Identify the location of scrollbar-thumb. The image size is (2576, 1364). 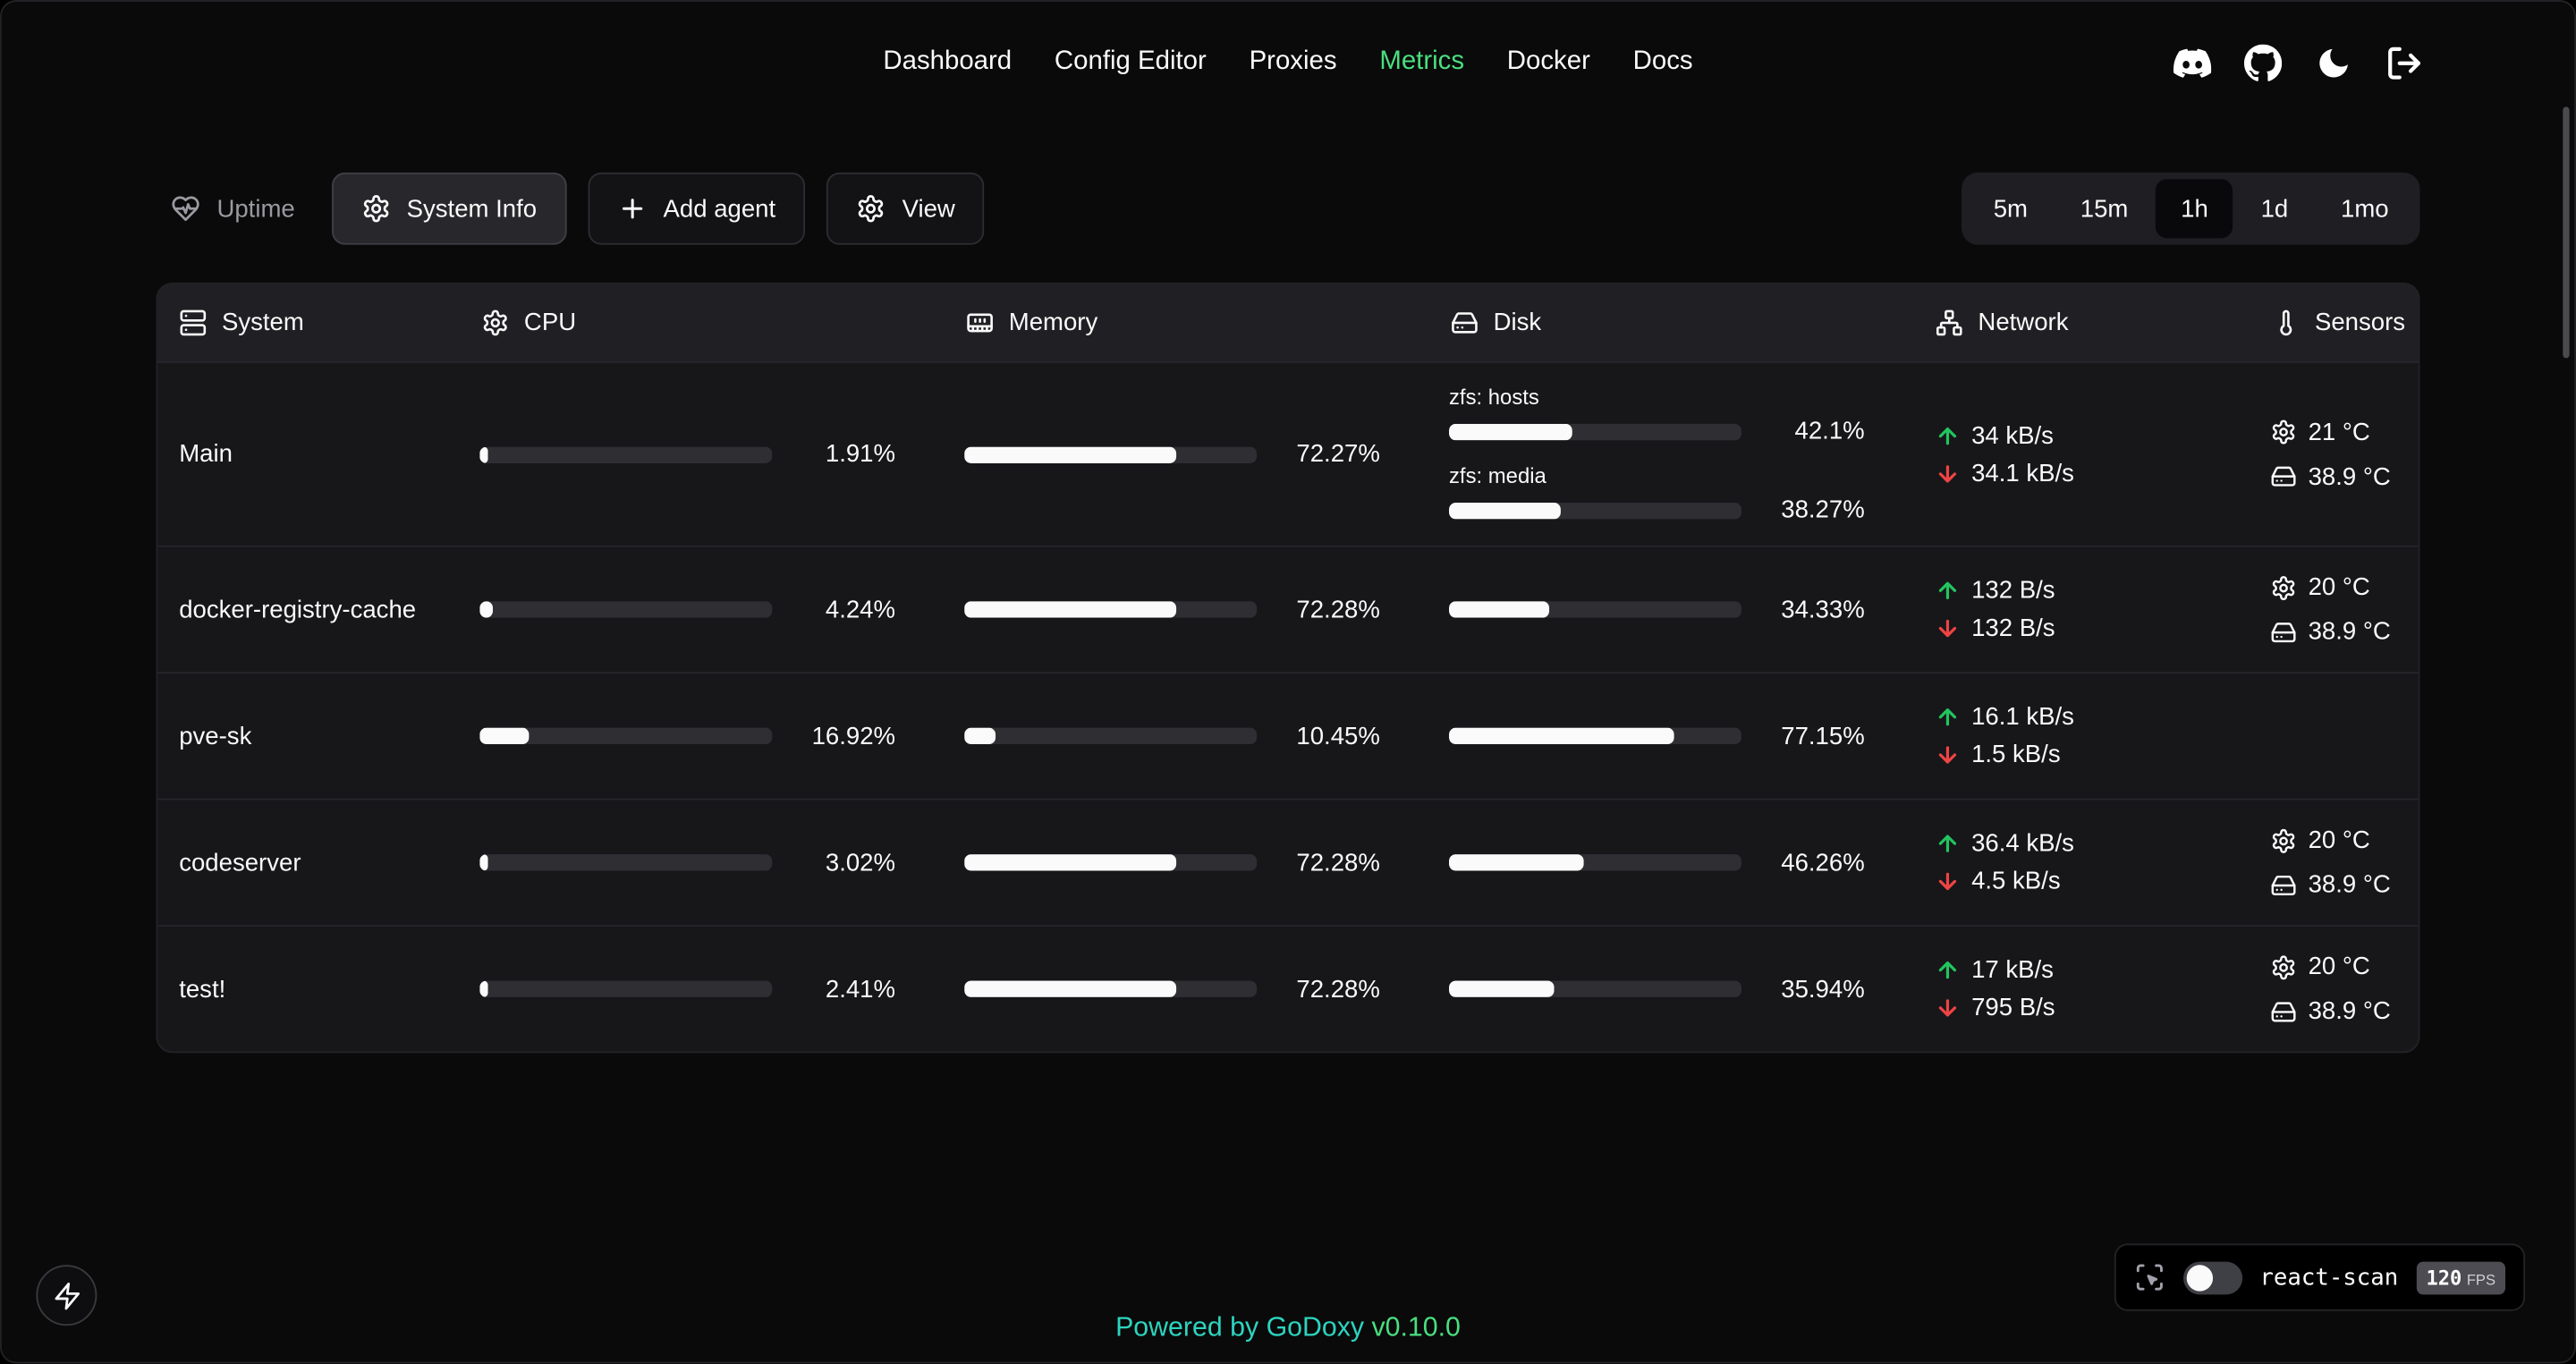
(2566, 232).